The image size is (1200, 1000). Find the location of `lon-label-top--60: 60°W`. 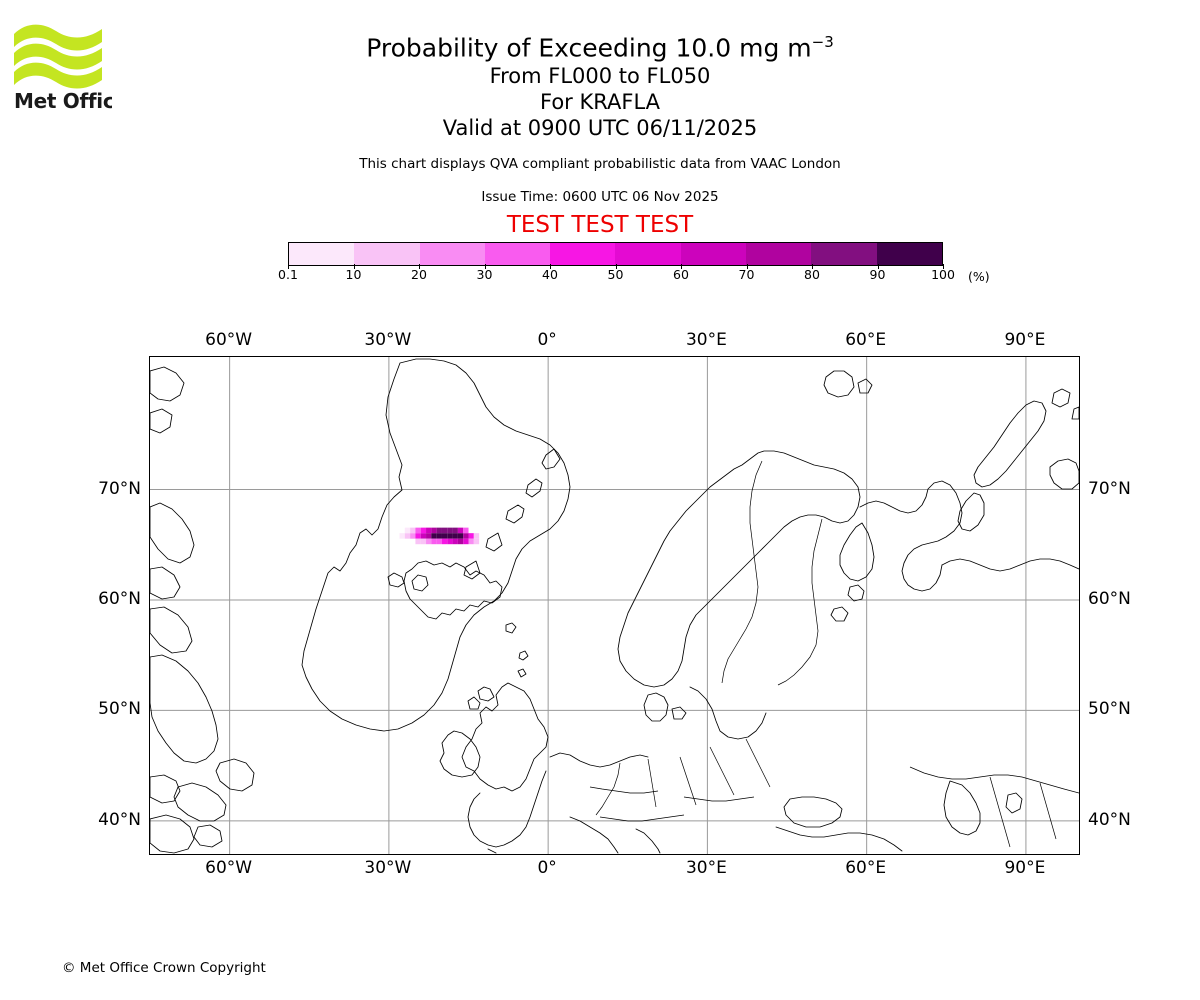

lon-label-top--60: 60°W is located at coordinates (229, 340).